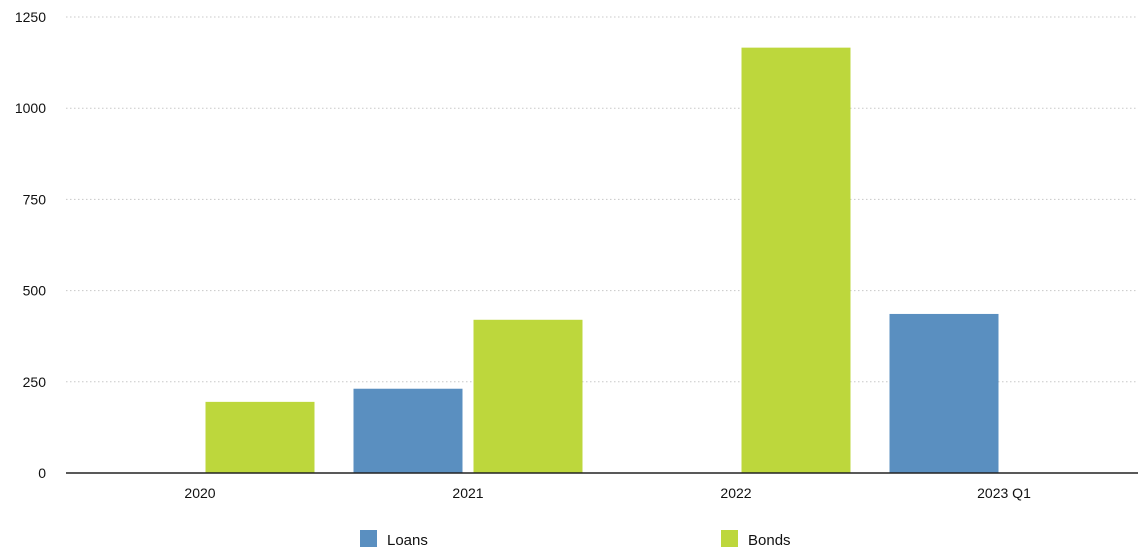 The image size is (1143, 551). I want to click on legend-item-loans: Loans, so click(394, 539).